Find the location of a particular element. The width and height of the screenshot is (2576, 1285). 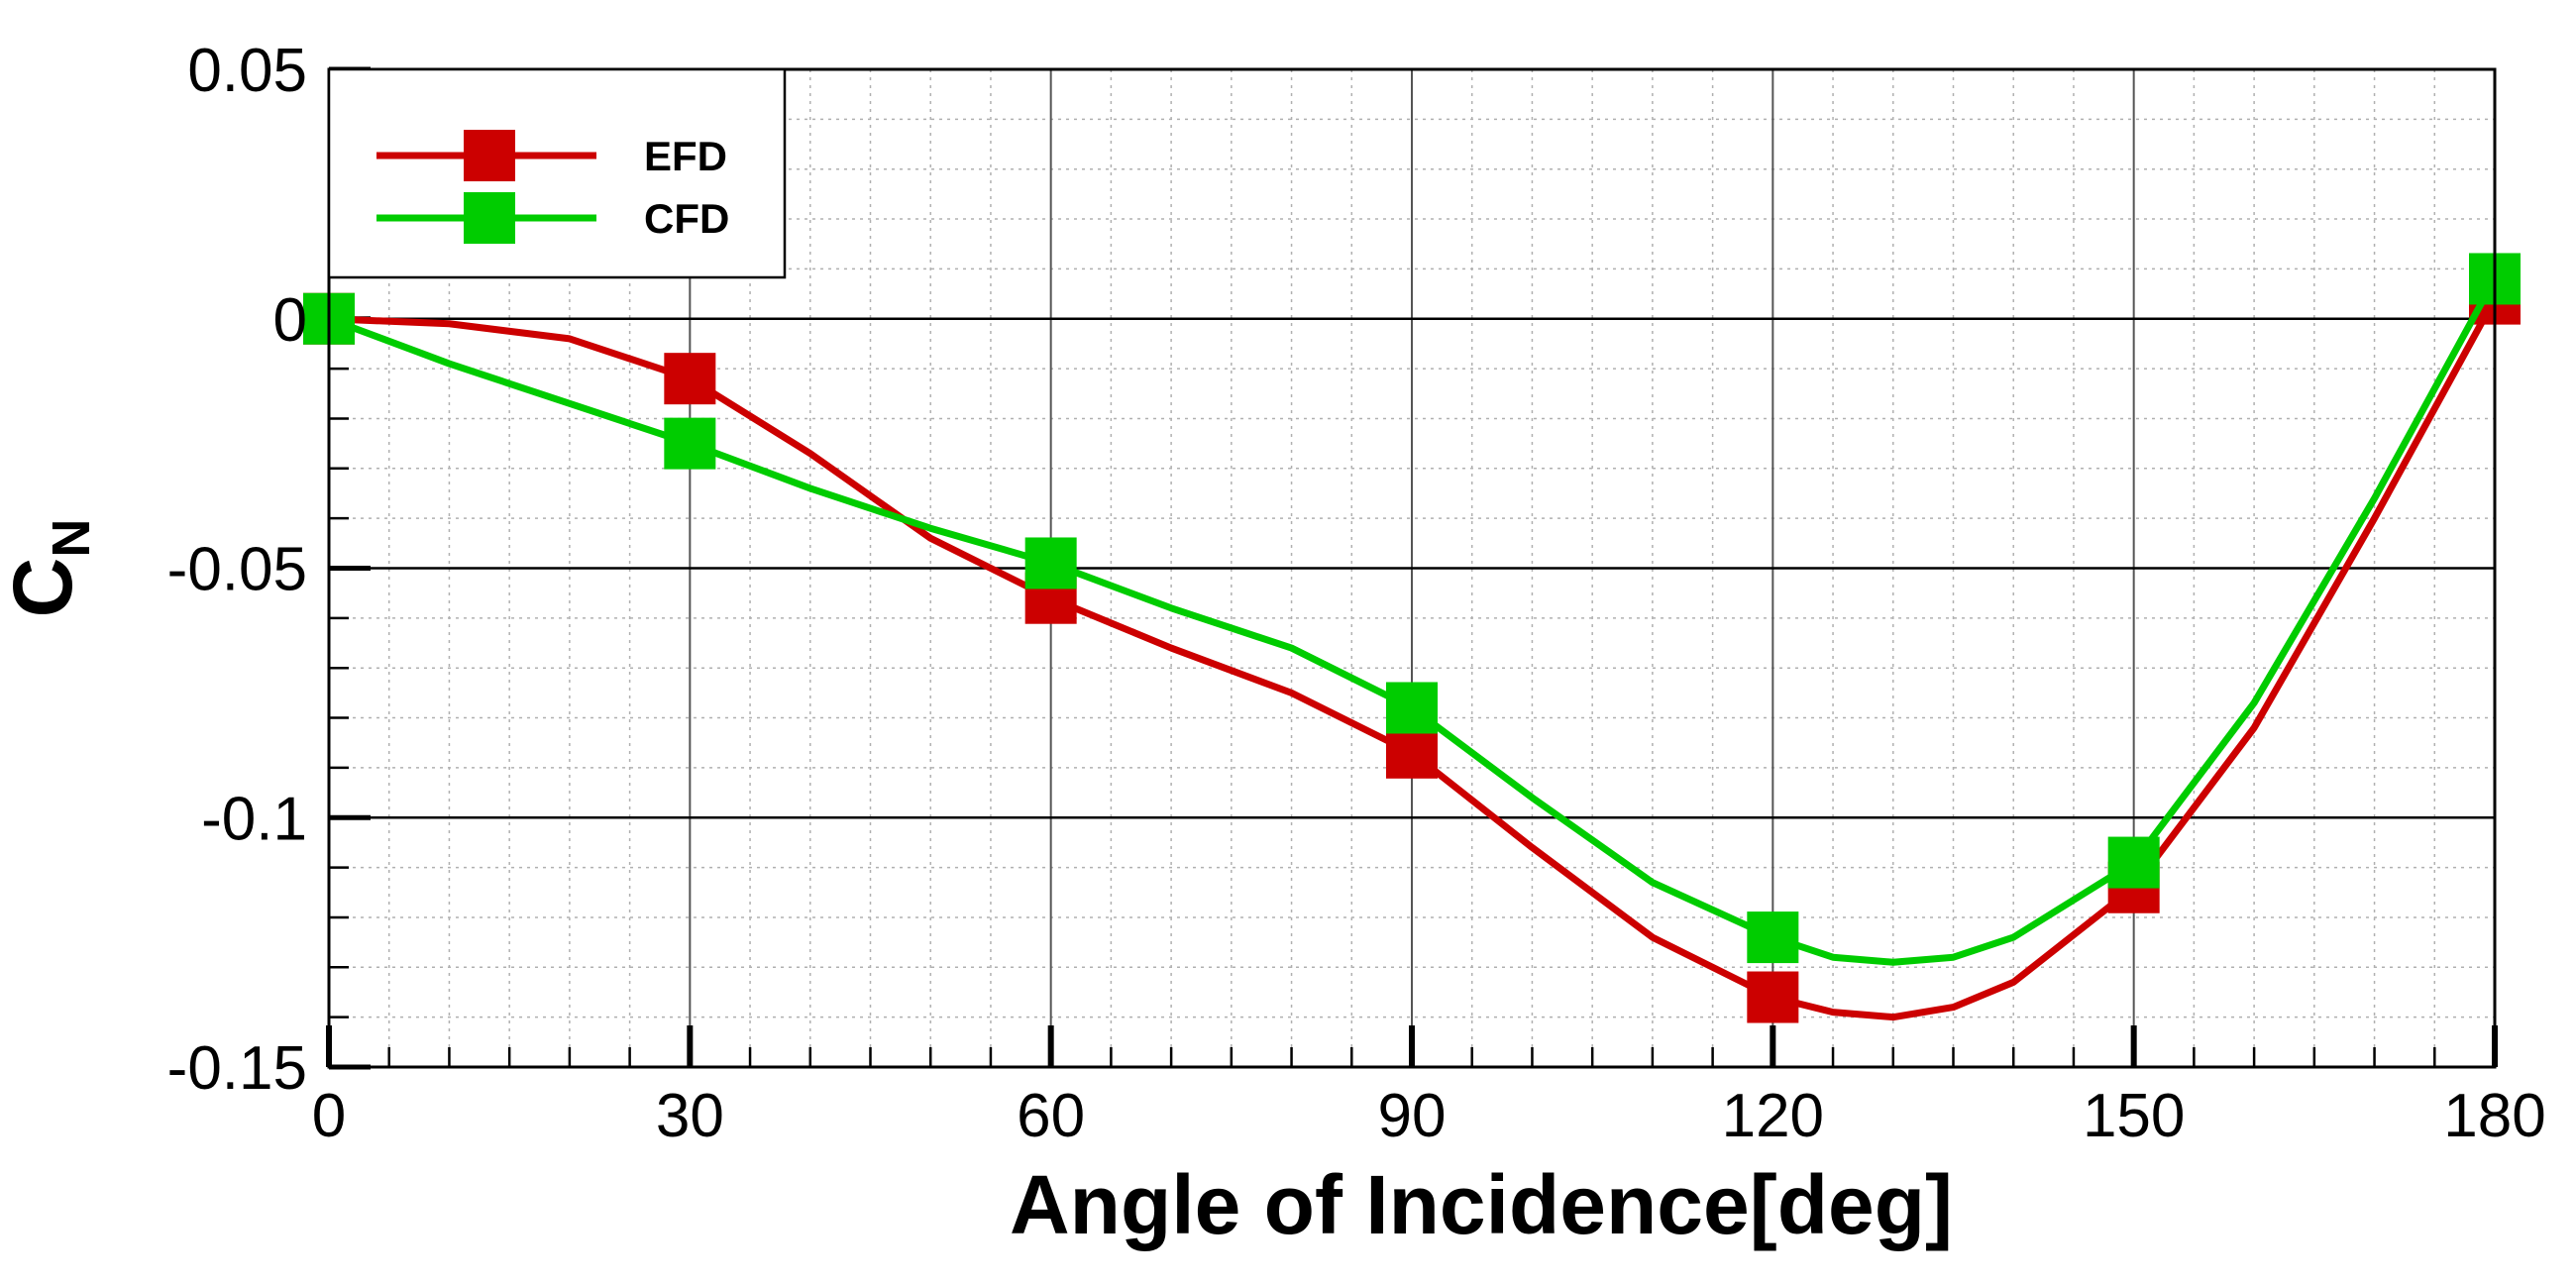

legend-marker-efd is located at coordinates (490, 155).